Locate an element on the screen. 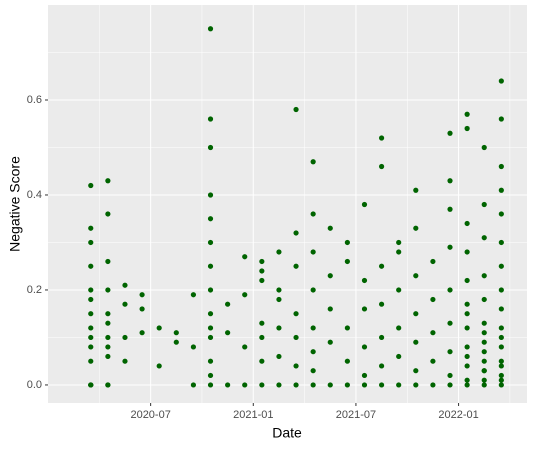  y-tick-label: 0.6 is located at coordinates (34, 100).